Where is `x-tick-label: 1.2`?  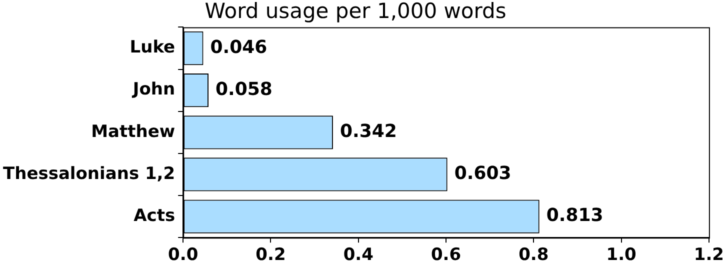
x-tick-label: 1.2 is located at coordinates (709, 255).